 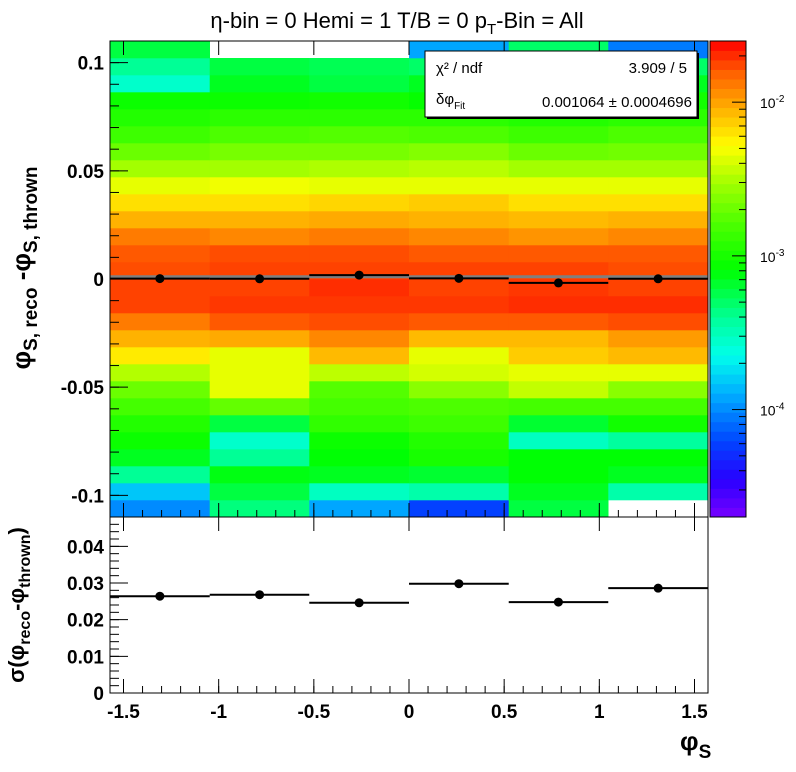 I want to click on fit-chi2-value: 3.909 / 5, so click(x=658, y=68).